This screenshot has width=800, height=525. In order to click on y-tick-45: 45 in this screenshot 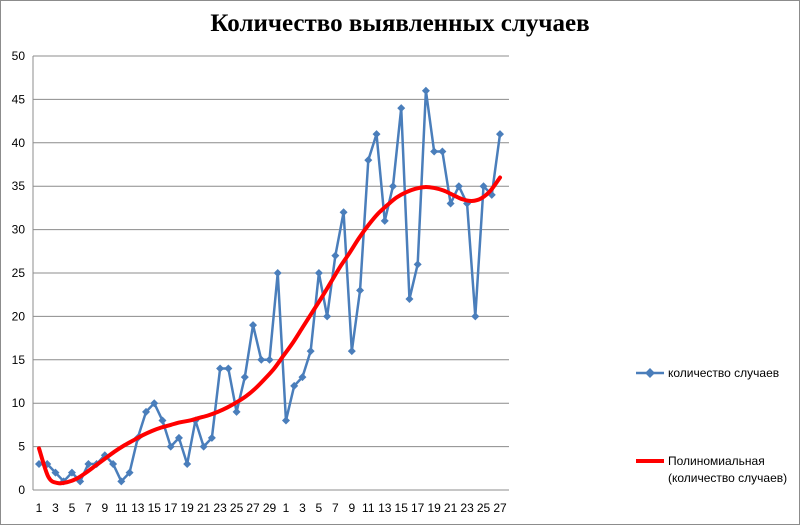, I will do `click(19, 99)`.